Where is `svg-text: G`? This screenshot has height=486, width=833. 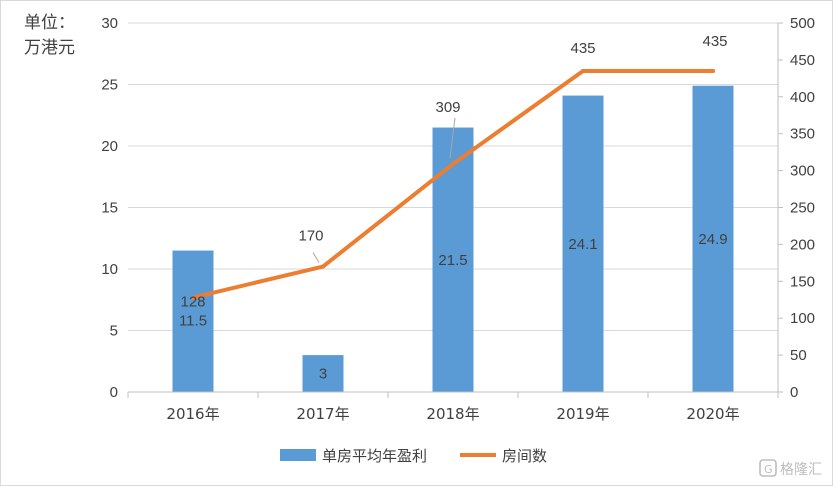 svg-text: G is located at coordinates (768, 469).